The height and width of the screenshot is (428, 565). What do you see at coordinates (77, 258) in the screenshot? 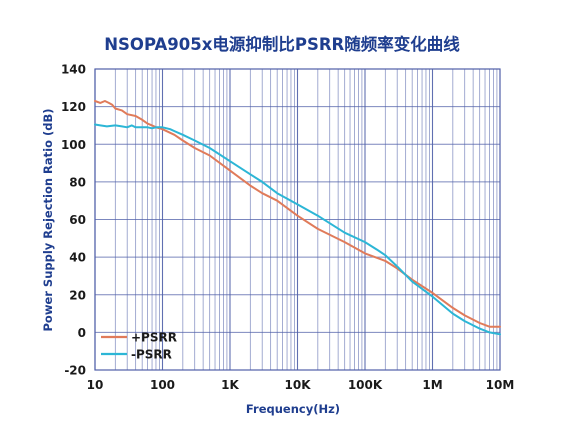
I see `y-tick-label: 40` at bounding box center [77, 258].